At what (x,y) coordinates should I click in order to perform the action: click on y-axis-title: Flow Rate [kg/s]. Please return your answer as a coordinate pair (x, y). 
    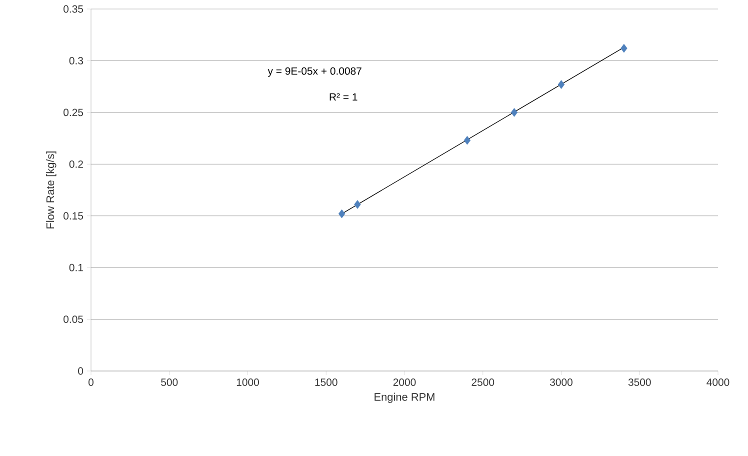
    Looking at the image, I should click on (51, 190).